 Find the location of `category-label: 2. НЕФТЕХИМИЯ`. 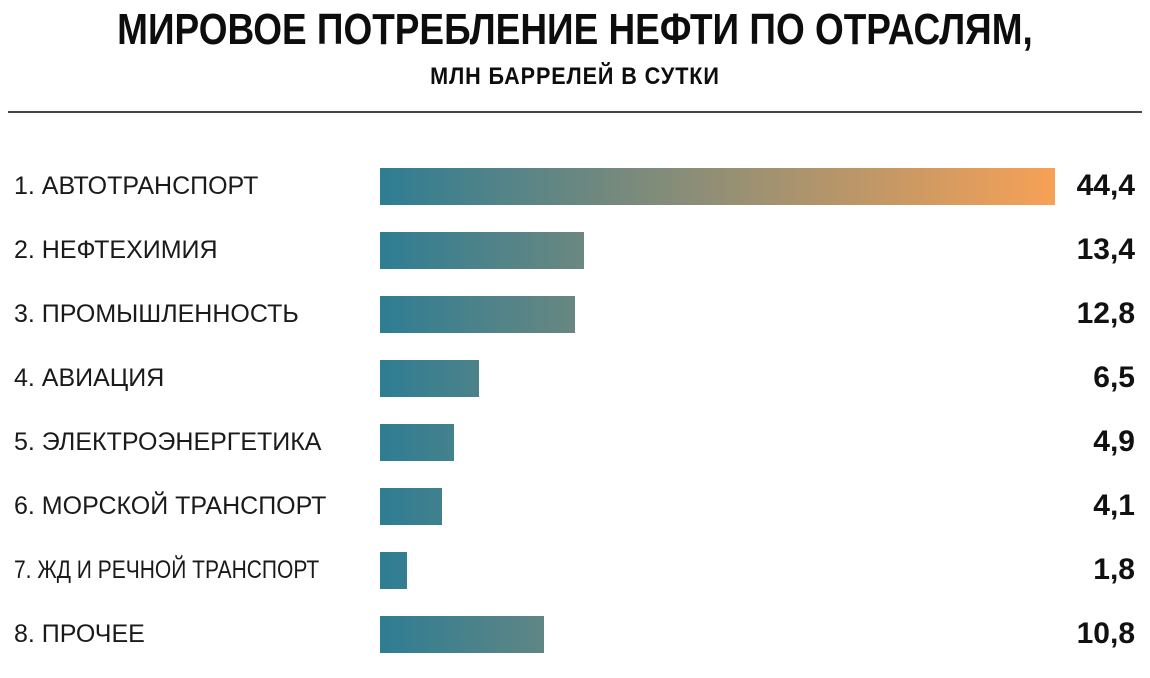

category-label: 2. НЕФТЕХИМИЯ is located at coordinates (116, 249).